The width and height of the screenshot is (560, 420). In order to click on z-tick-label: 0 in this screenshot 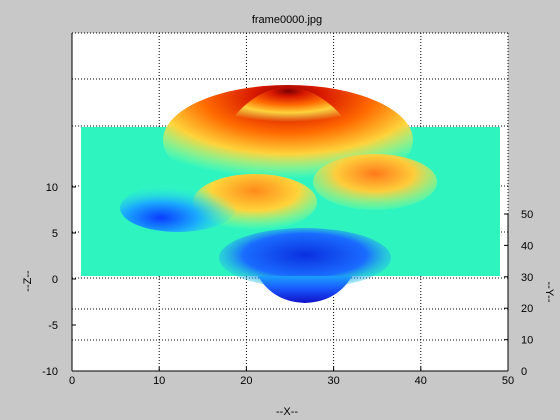, I will do `click(55, 280)`.